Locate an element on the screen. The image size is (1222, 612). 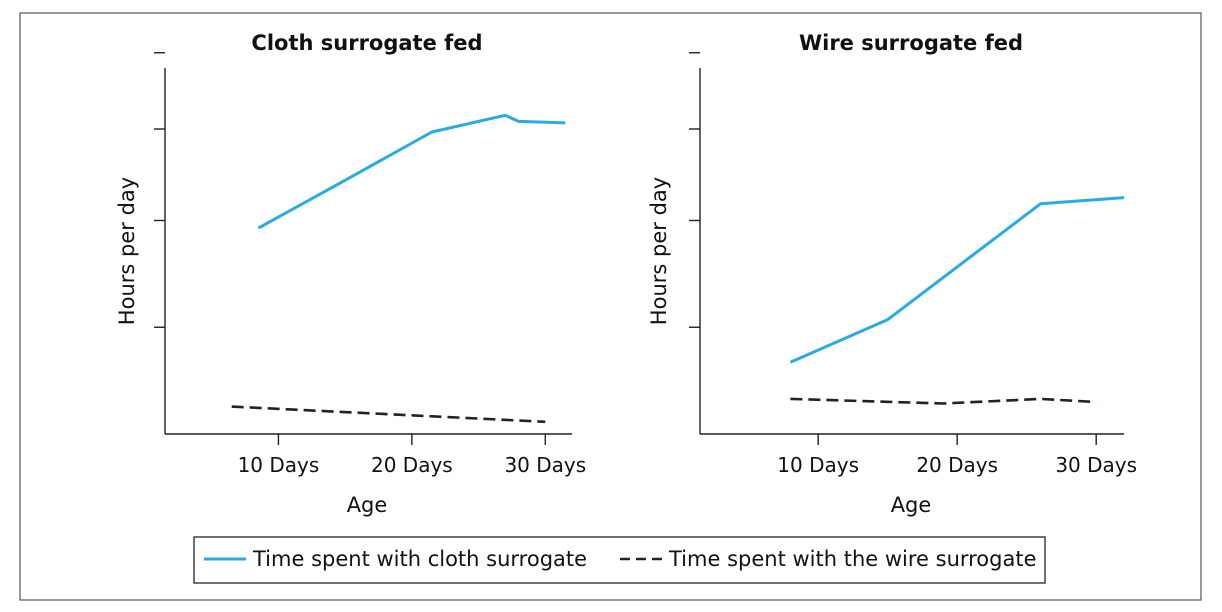
panel-title: Cloth surrogate fed is located at coordinates (366, 43).